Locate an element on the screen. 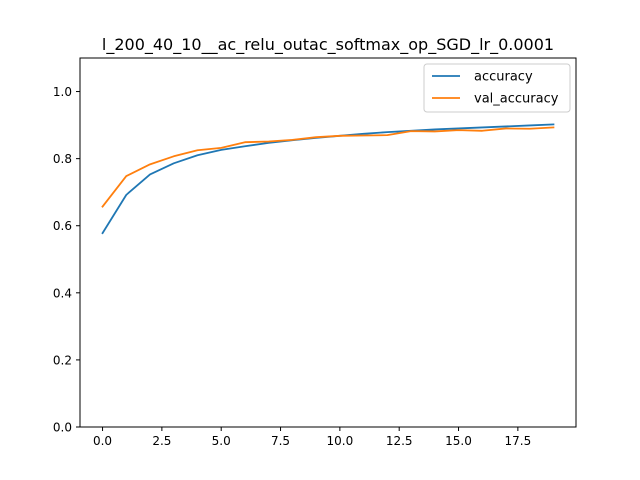 The image size is (640, 480). x-tick-label: 10.0 is located at coordinates (340, 441).